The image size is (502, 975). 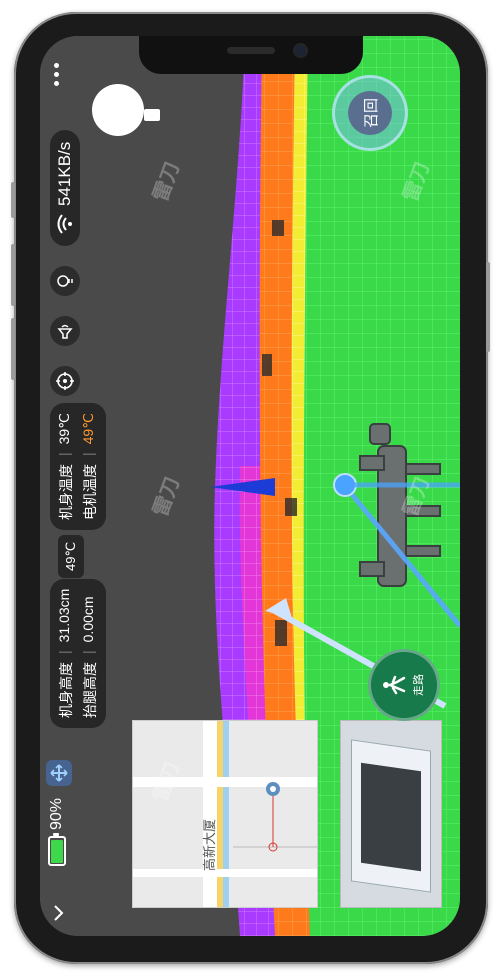 I want to click on target-button, so click(x=65, y=381).